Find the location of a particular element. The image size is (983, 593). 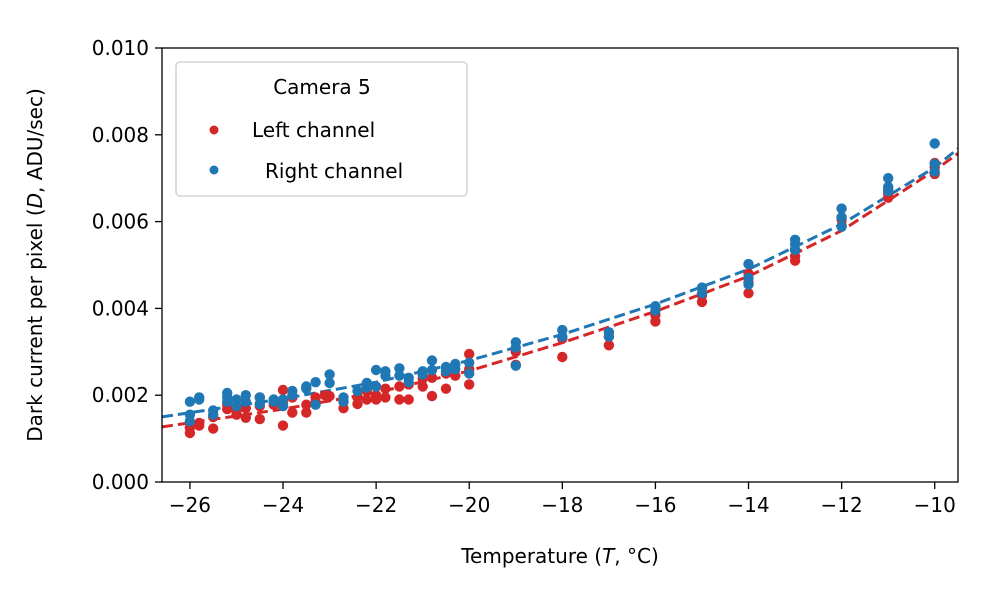

y-tick-label: 0.002 is located at coordinates (120, 395).